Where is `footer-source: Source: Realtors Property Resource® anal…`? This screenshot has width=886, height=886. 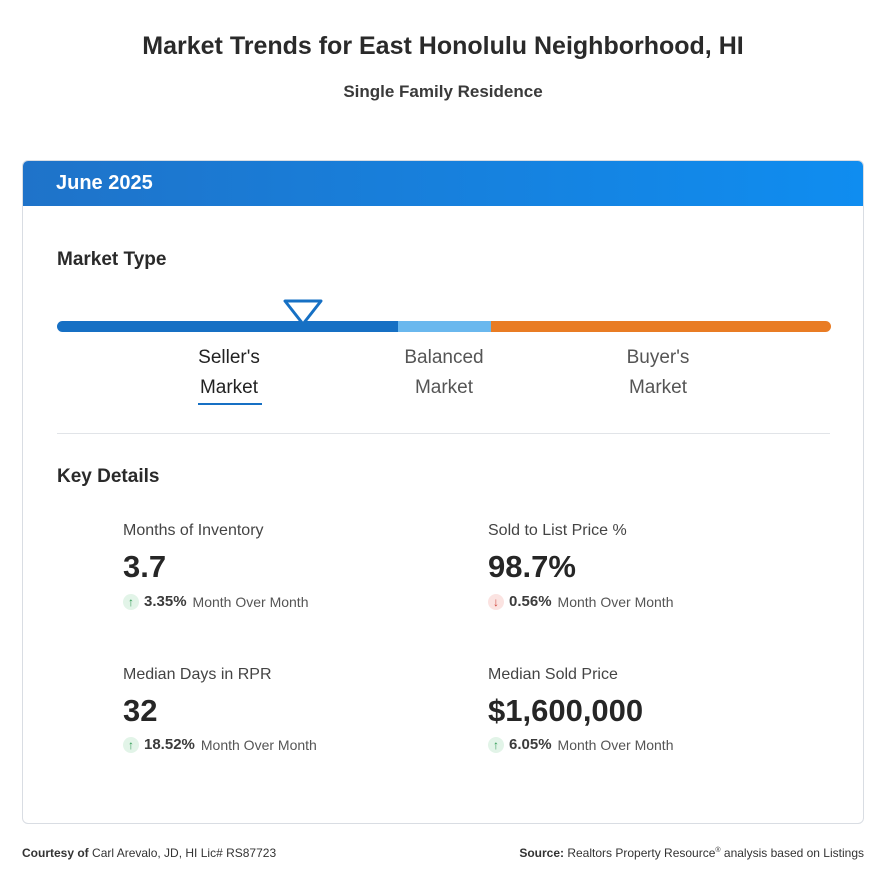 footer-source: Source: Realtors Property Resource® anal… is located at coordinates (691, 853).